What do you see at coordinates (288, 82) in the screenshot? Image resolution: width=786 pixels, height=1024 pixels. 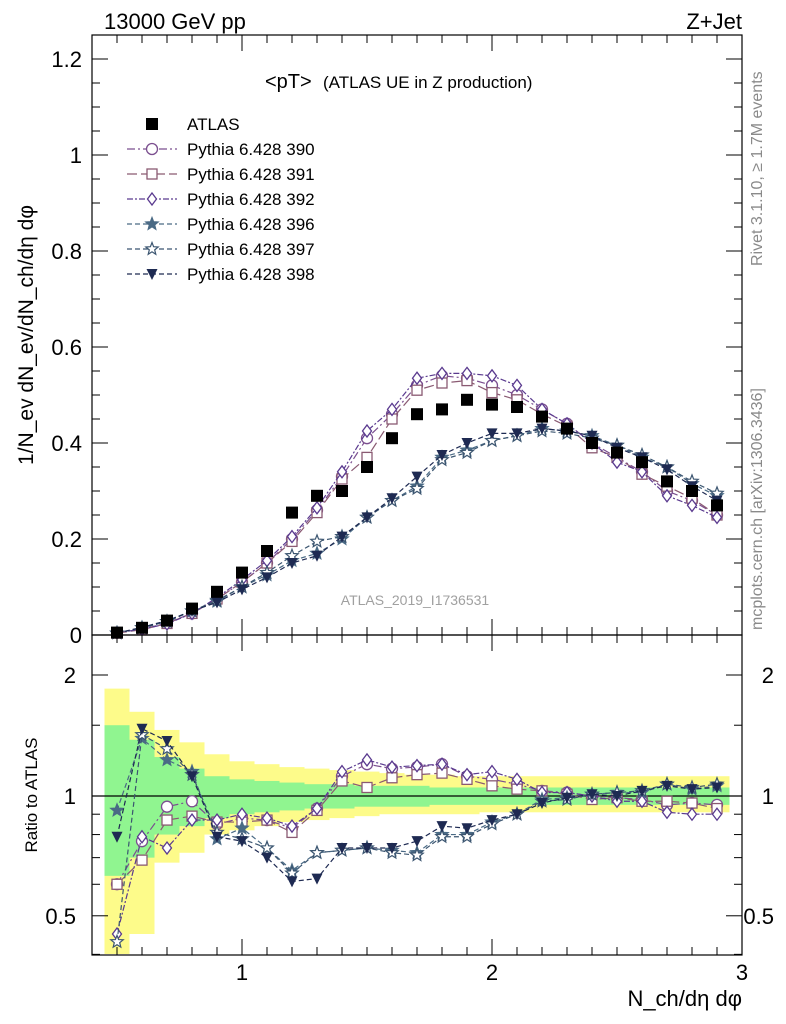 I see `plot-title-main: <pT>` at bounding box center [288, 82].